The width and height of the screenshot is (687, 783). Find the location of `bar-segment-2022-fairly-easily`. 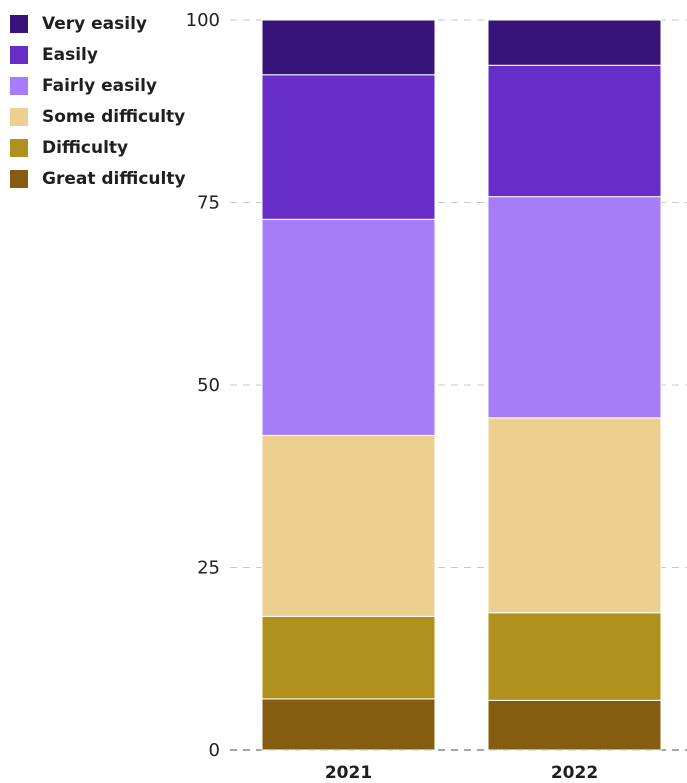

bar-segment-2022-fairly-easily is located at coordinates (574, 307).